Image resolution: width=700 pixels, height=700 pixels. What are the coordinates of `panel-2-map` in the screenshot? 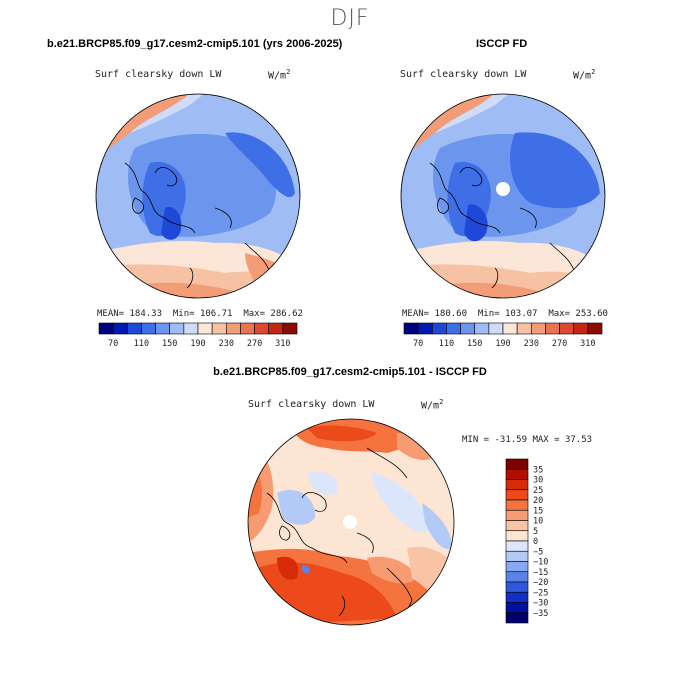 It's located at (503, 196).